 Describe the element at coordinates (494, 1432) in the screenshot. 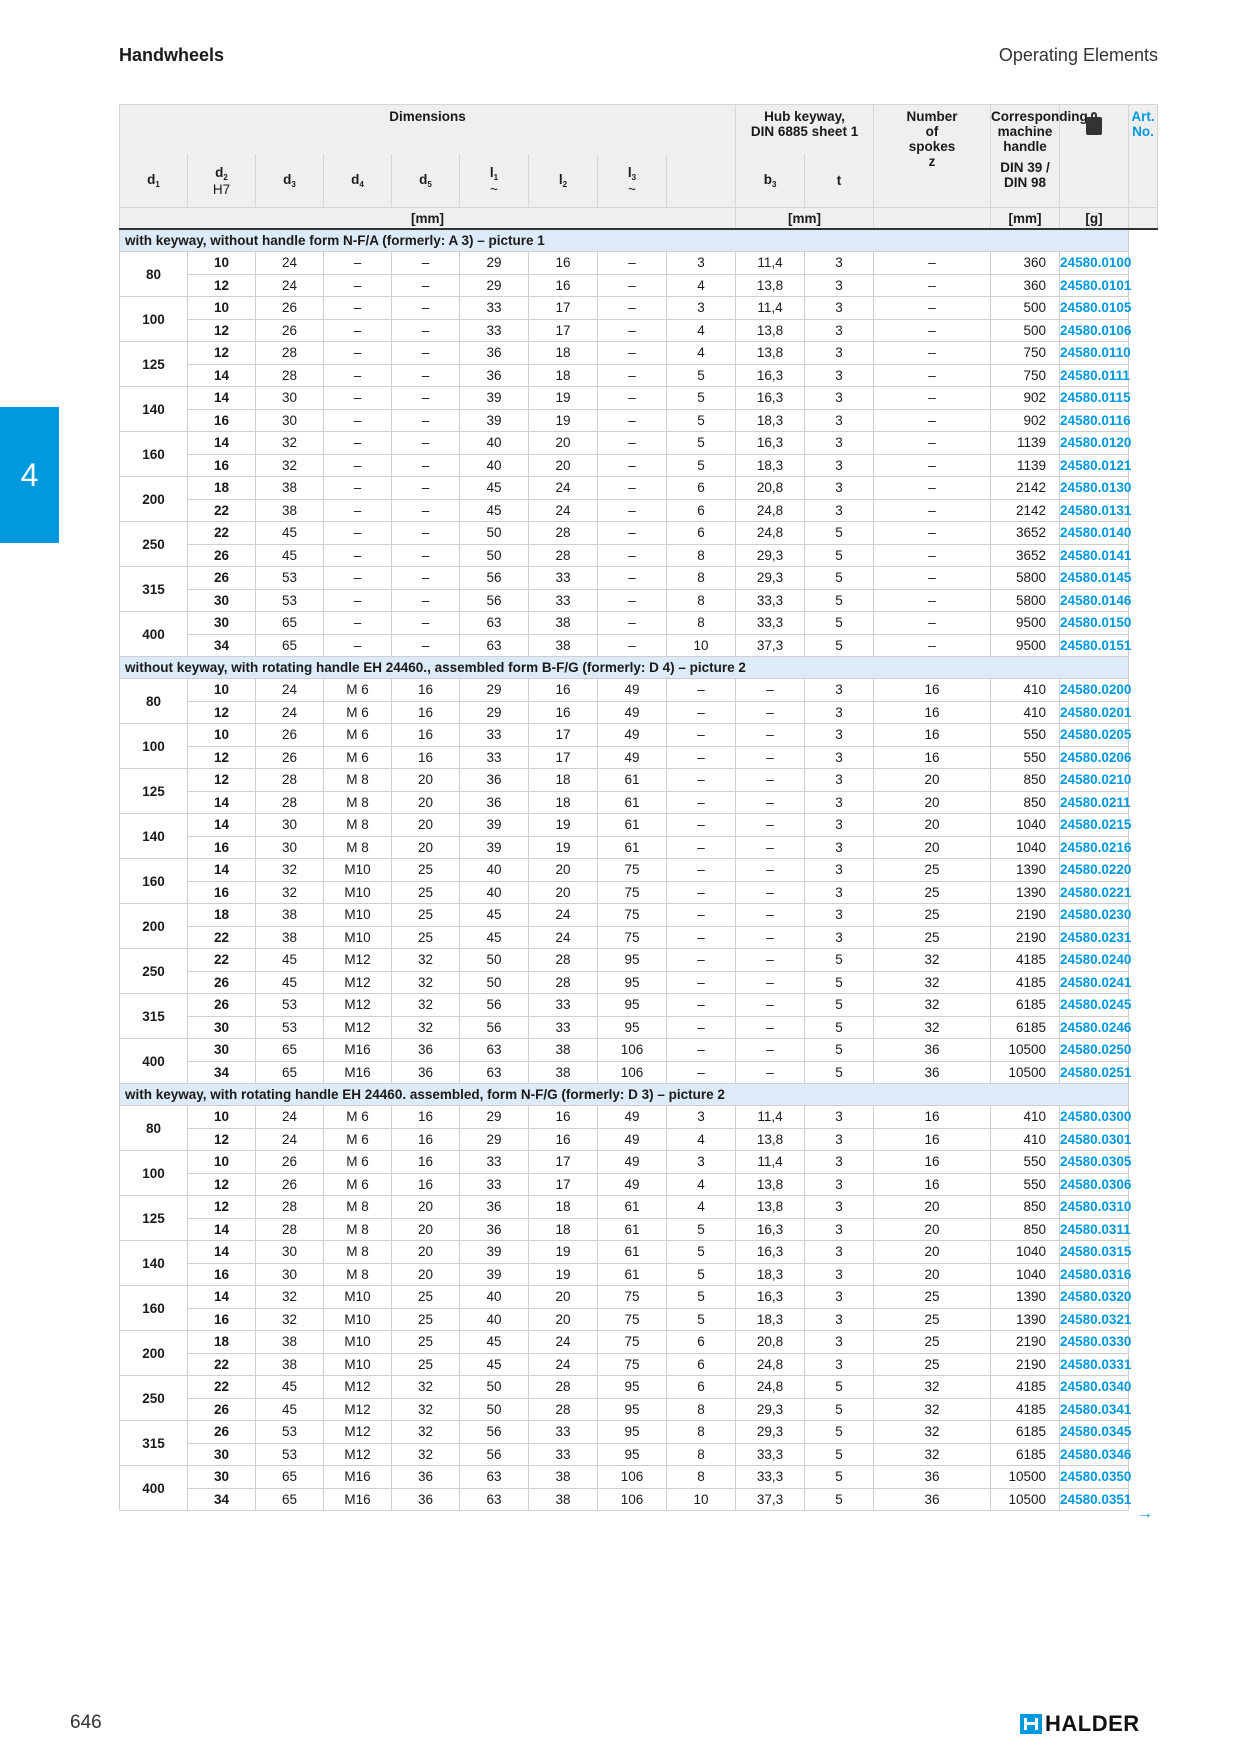

I see `cell-l1: 56` at that location.